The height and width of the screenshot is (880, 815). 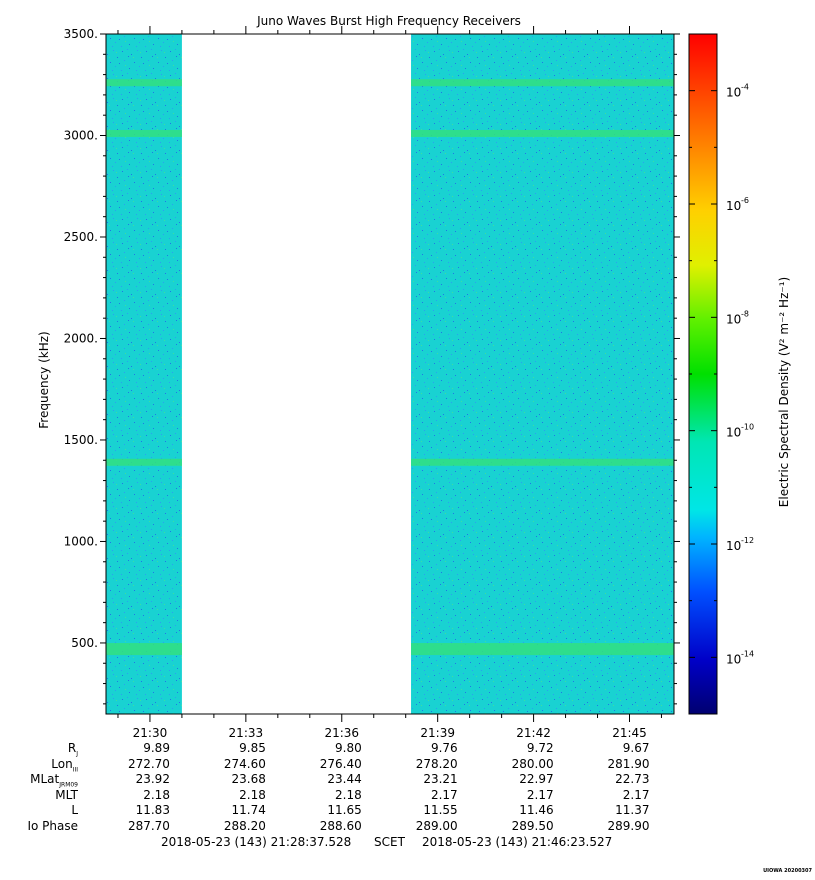 I want to click on ephemeris-label-subscript: J, so click(x=77, y=754).